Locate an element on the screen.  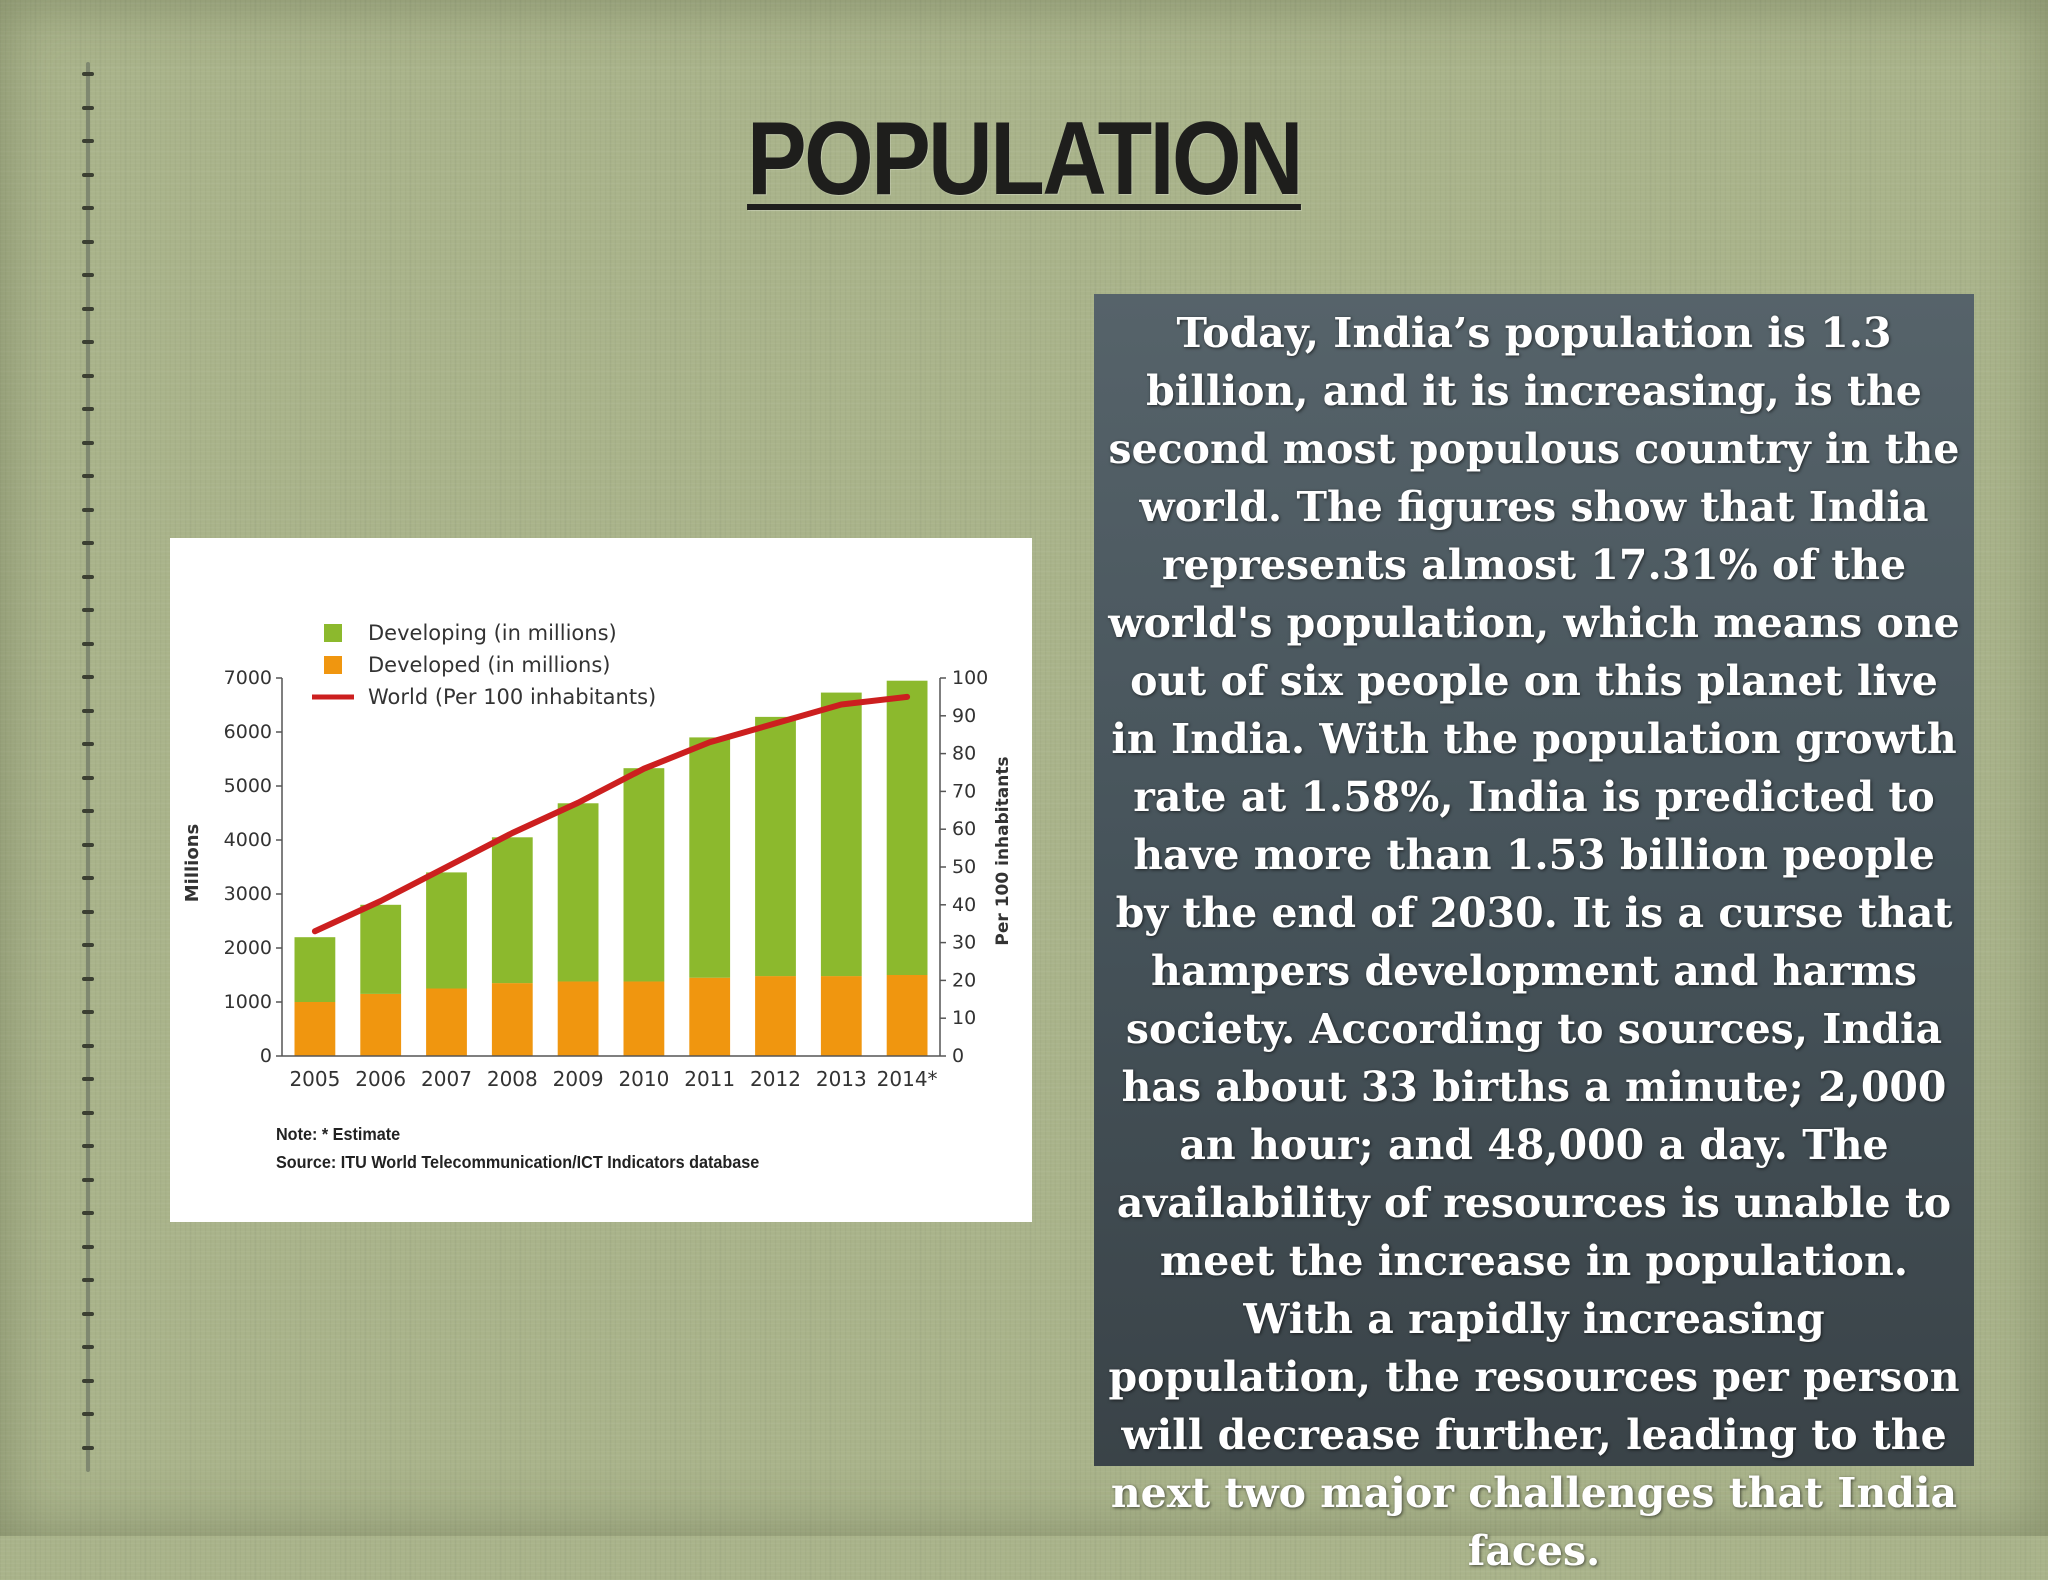
right-tick-label: 70 is located at coordinates (964, 791).